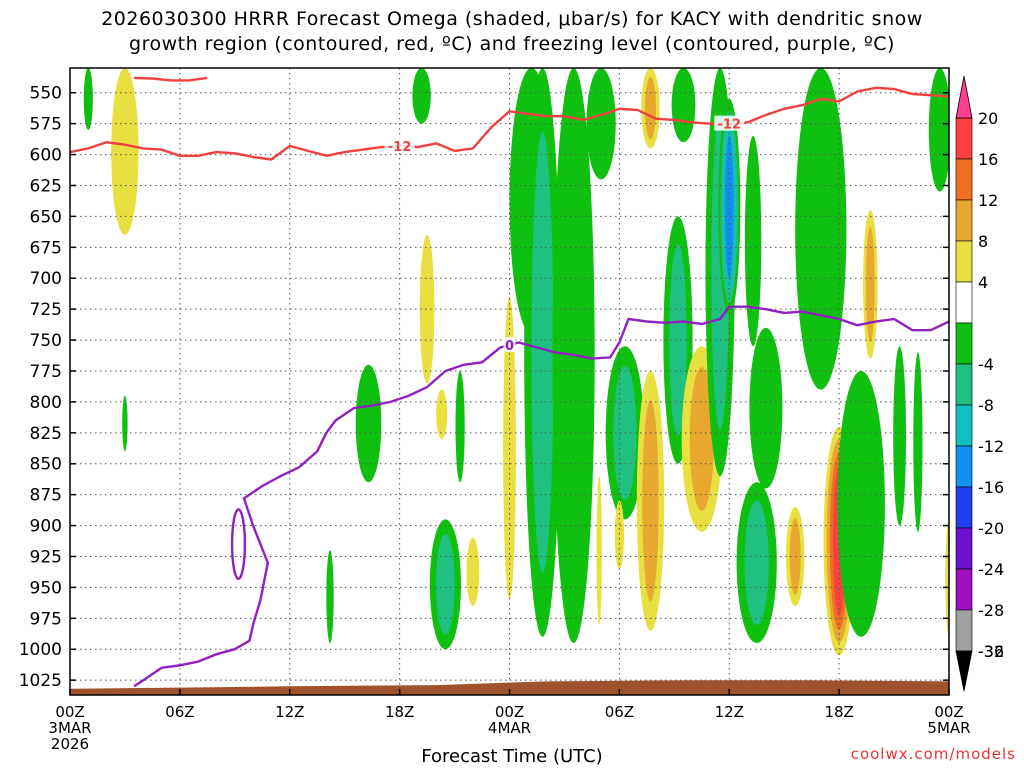 This screenshot has width=1024, height=768. I want to click on colorbar-label-10: -24, so click(991, 569).